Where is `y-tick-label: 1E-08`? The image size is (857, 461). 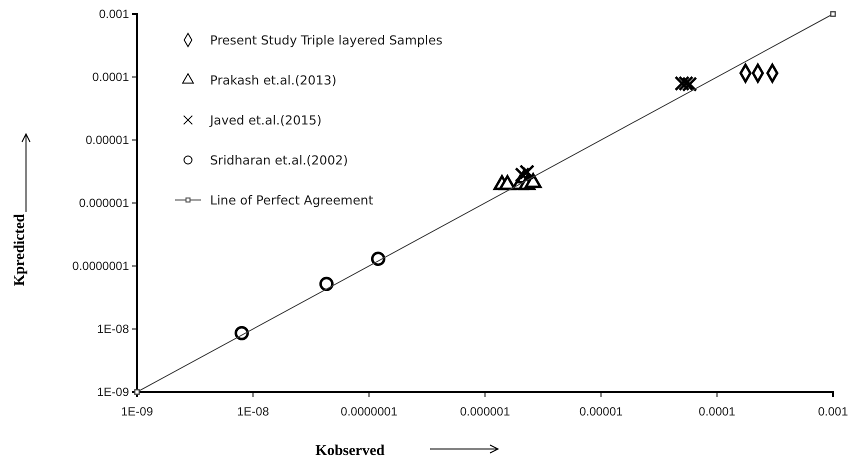 y-tick-label: 1E-08 is located at coordinates (113, 329).